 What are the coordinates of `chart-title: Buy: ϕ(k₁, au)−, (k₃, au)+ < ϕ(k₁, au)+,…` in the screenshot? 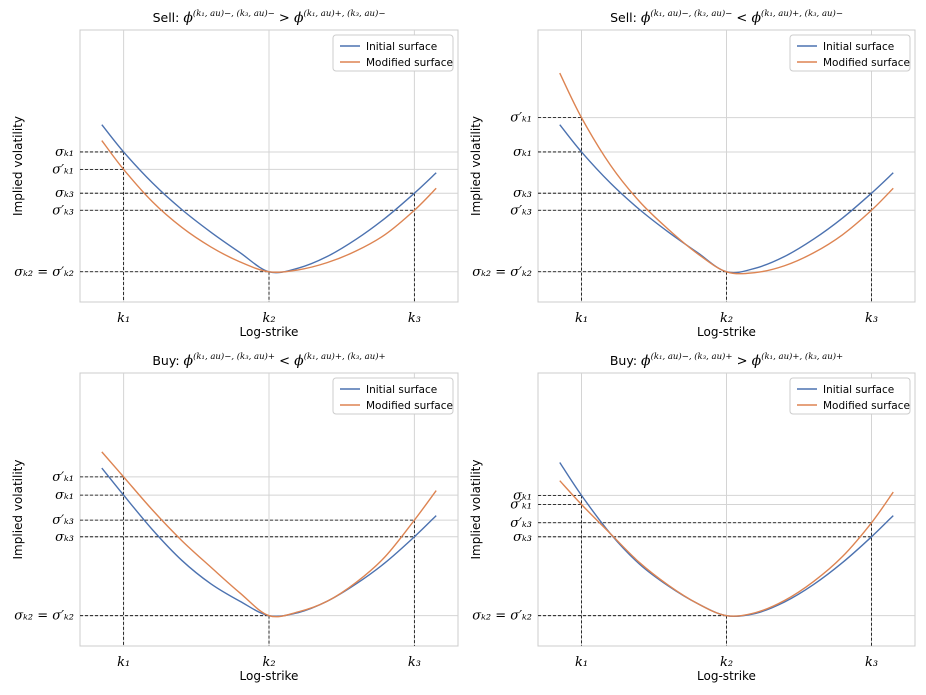 It's located at (268, 360).